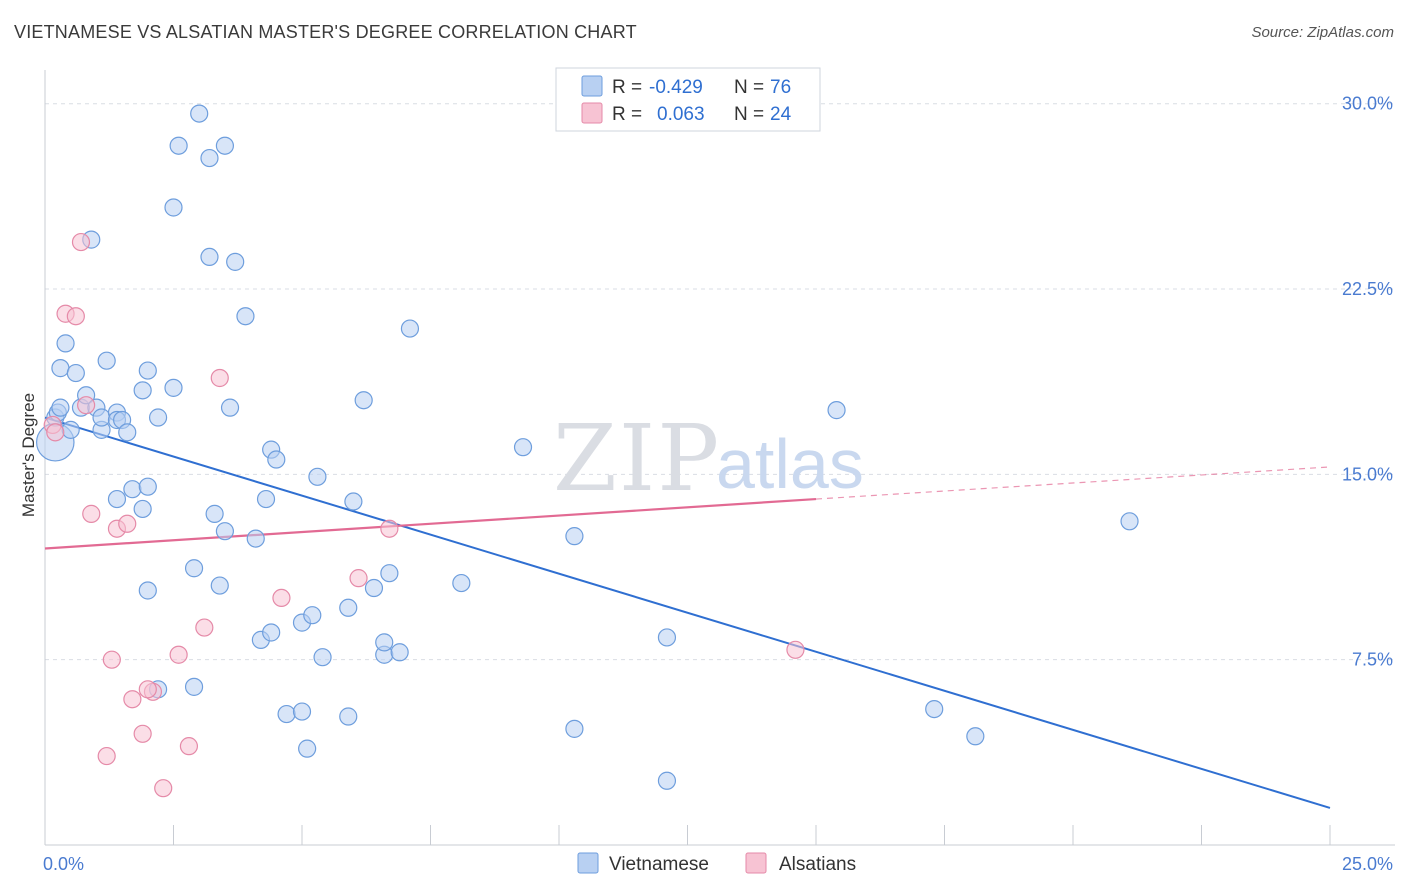 The height and width of the screenshot is (892, 1406). Describe the element at coordinates (1367, 104) in the screenshot. I see `y-tick-label-3: 30.0%` at that location.